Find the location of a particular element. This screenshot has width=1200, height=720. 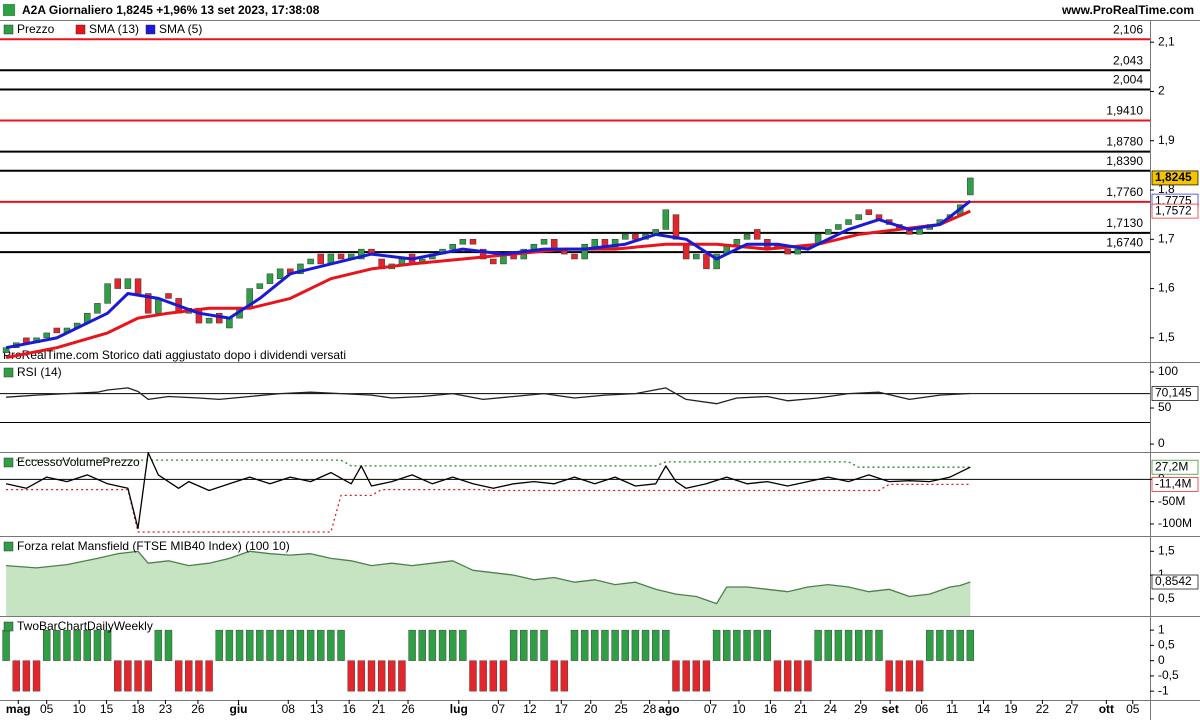

y-tick-label: 1 is located at coordinates (1161, 629).